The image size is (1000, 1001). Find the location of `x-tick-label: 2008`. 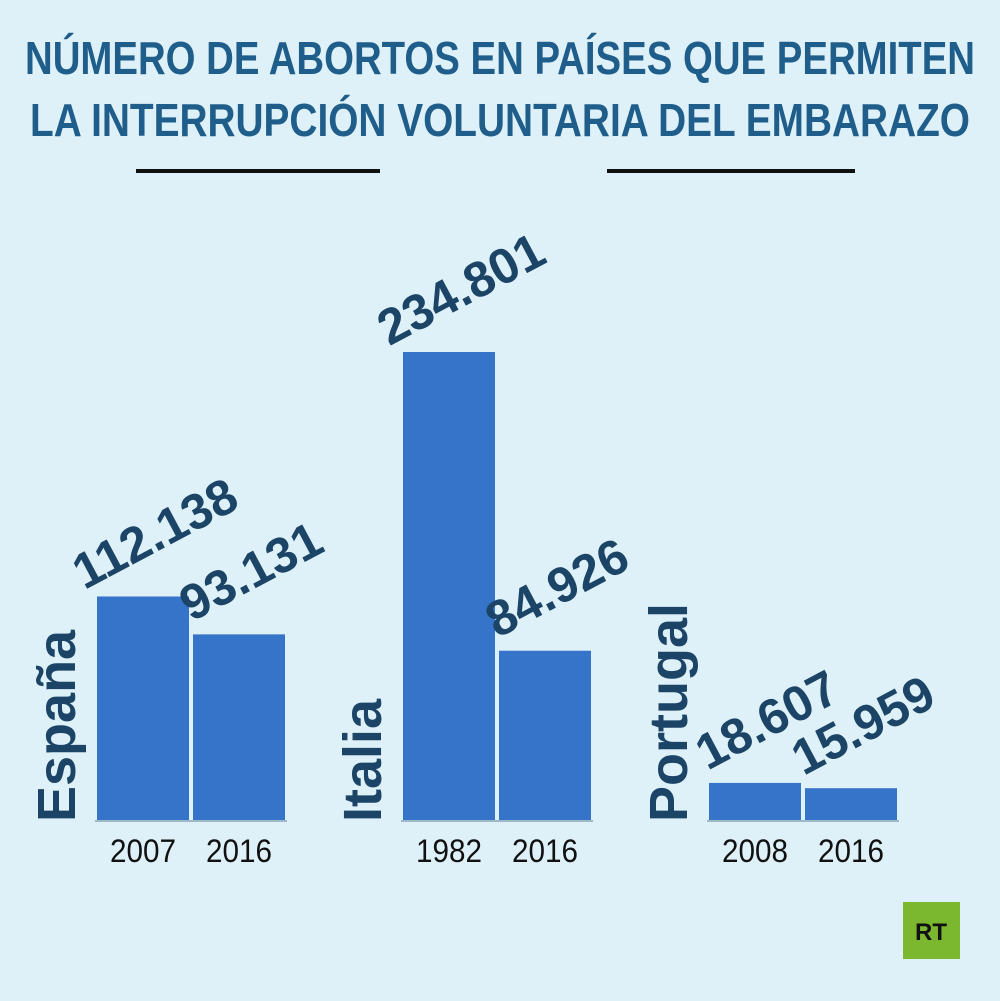

x-tick-label: 2008 is located at coordinates (755, 851).